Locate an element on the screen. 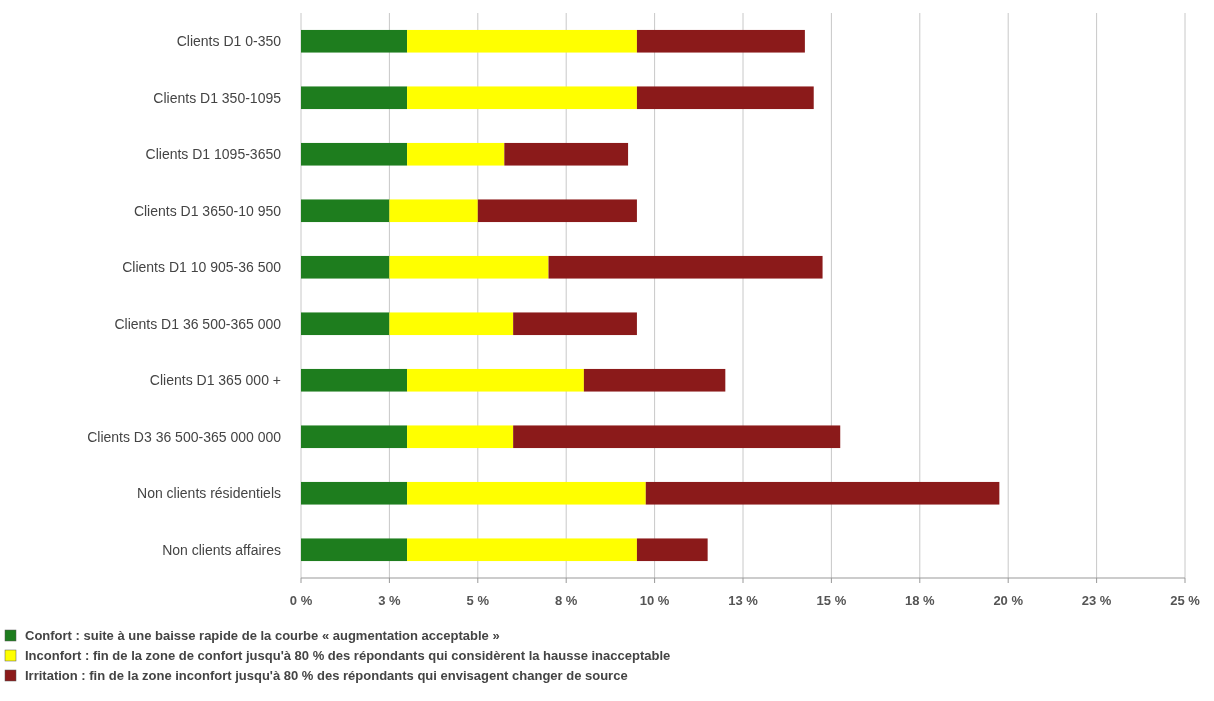 This screenshot has height=701, width=1214. y-tick-label: Non clients affaires is located at coordinates (221, 549).